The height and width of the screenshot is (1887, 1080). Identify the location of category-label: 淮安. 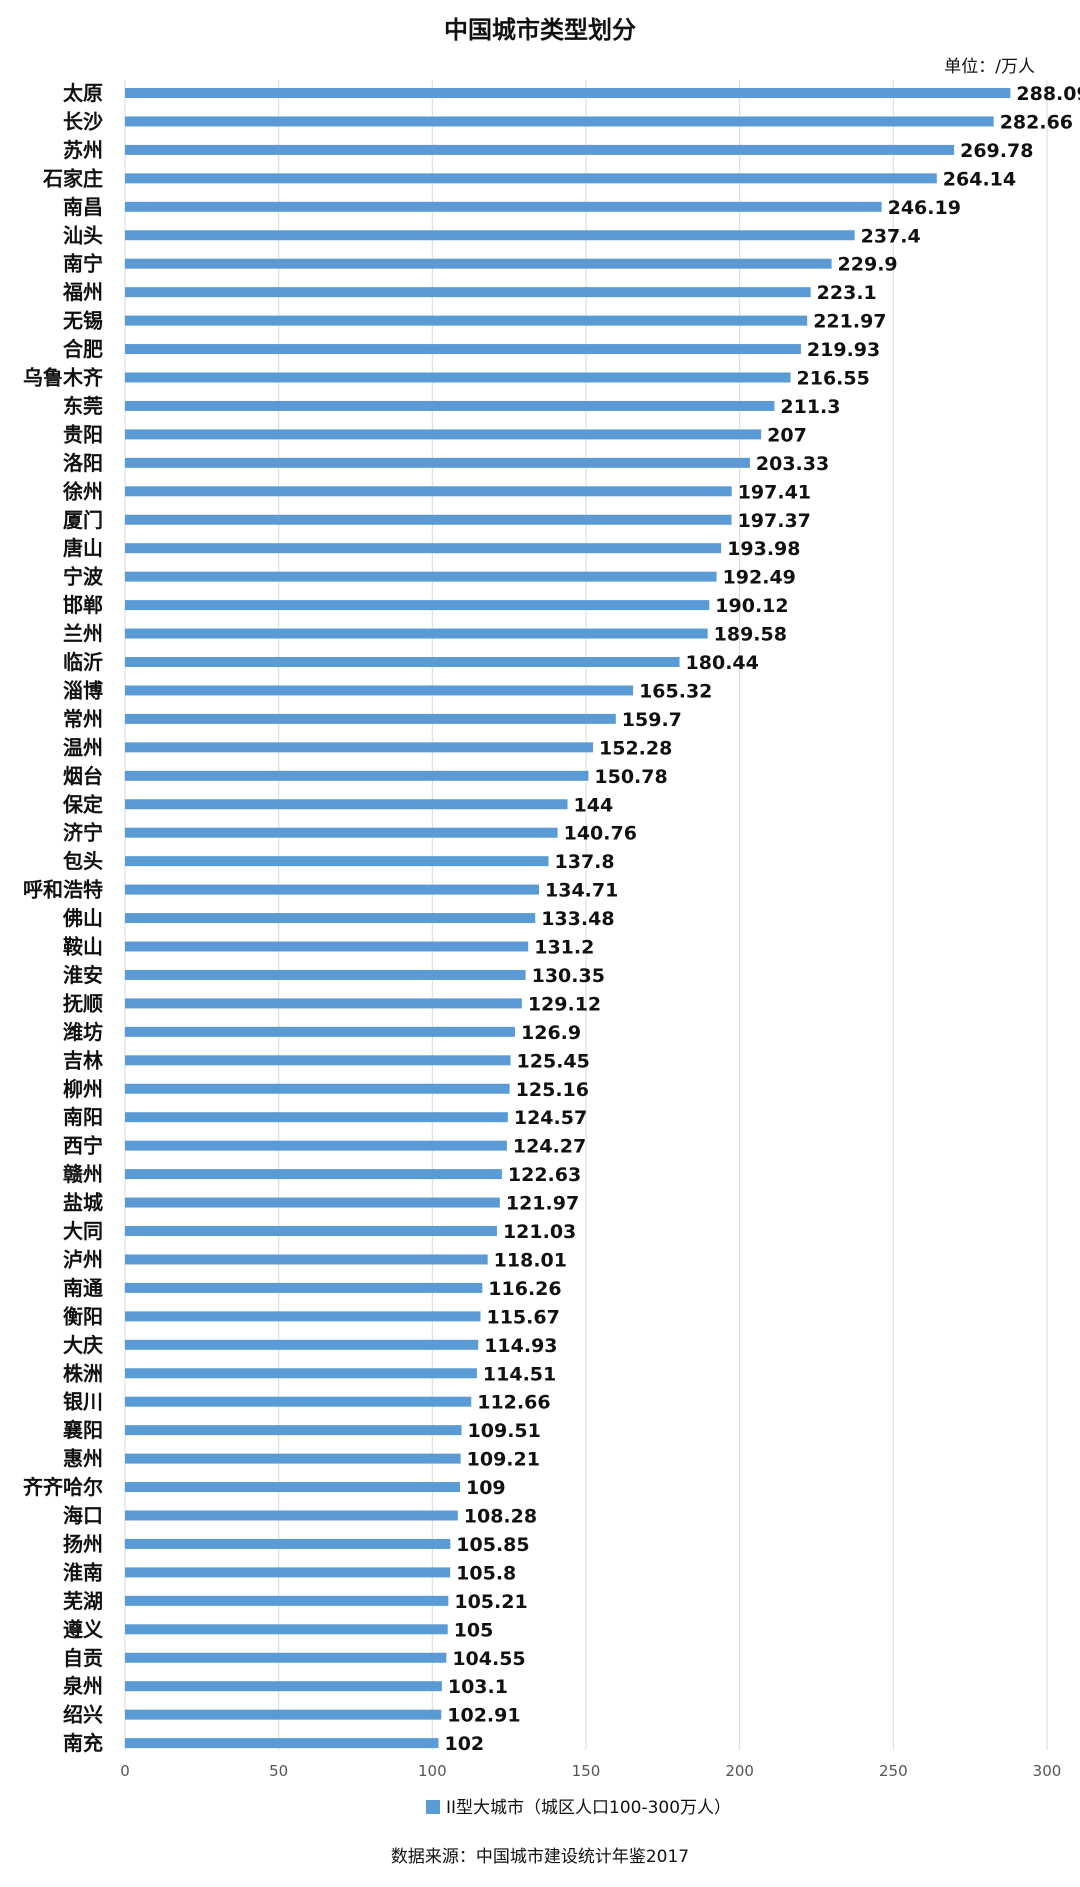
(83, 975).